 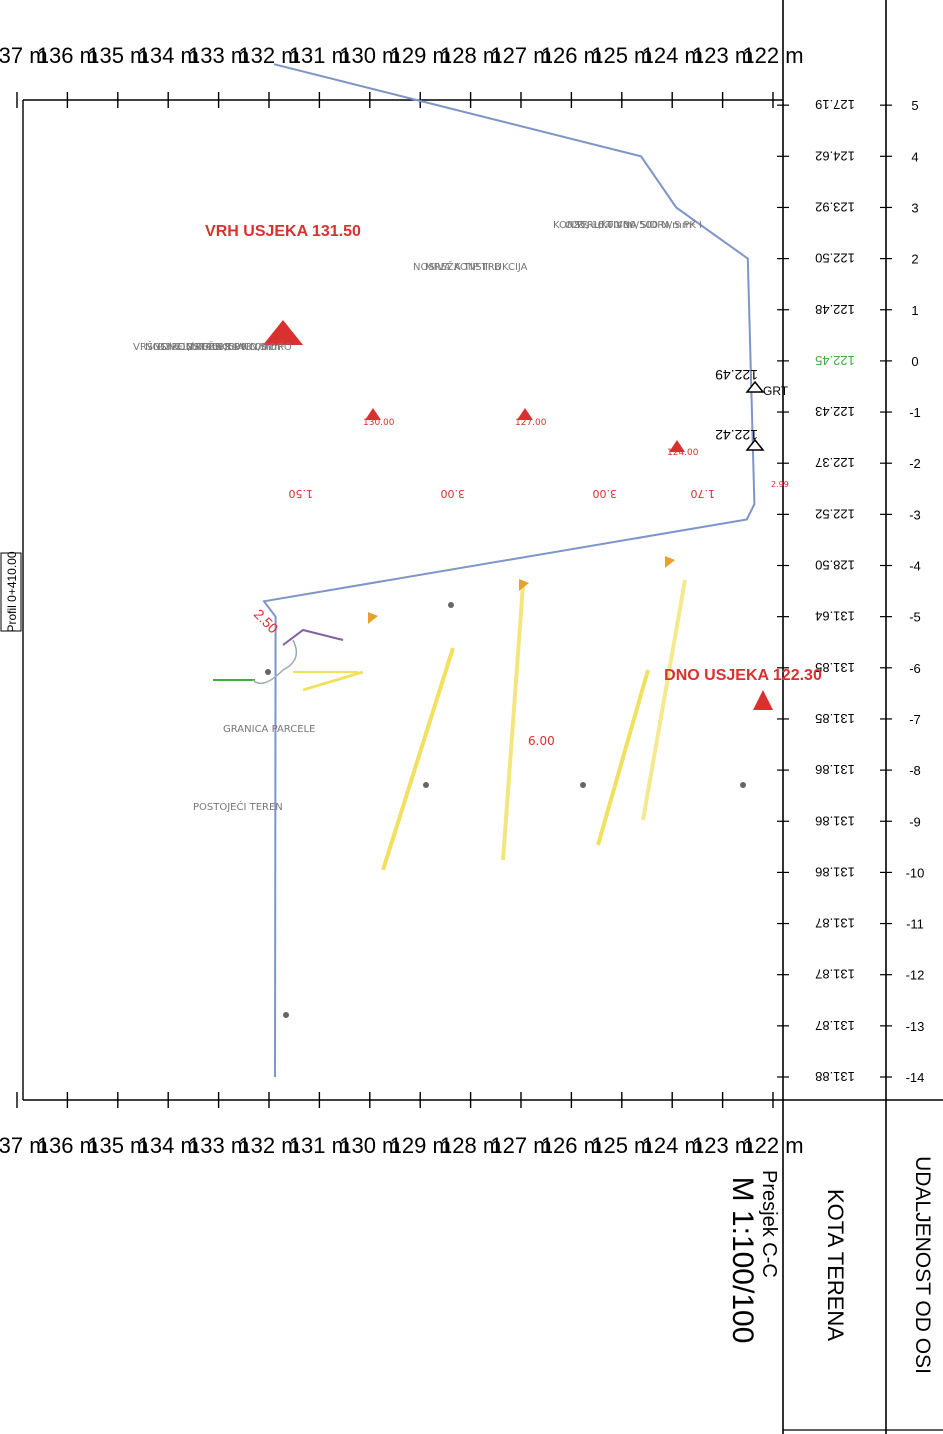 I want to click on elevation-label: 126 m, so click(x=571, y=55).